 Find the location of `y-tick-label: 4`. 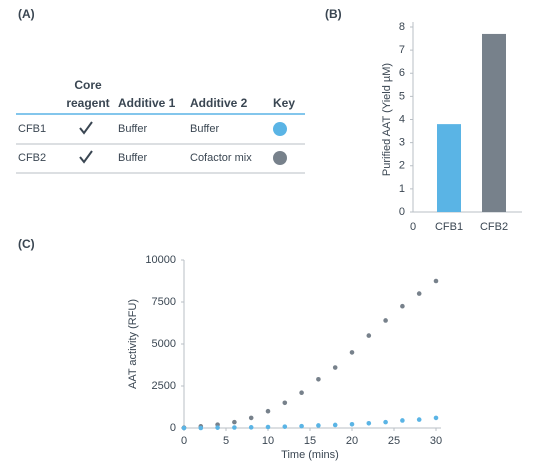

y-tick-label: 4 is located at coordinates (402, 119).